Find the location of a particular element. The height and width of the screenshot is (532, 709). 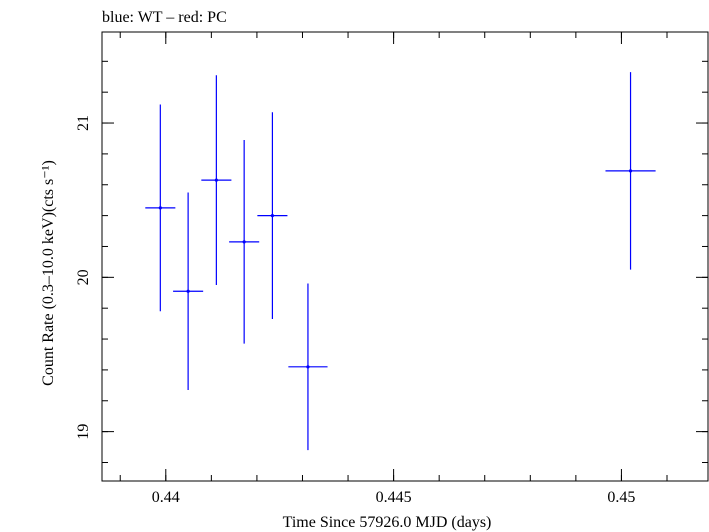

chart-title: blue: WT – red: PC is located at coordinates (164, 17).